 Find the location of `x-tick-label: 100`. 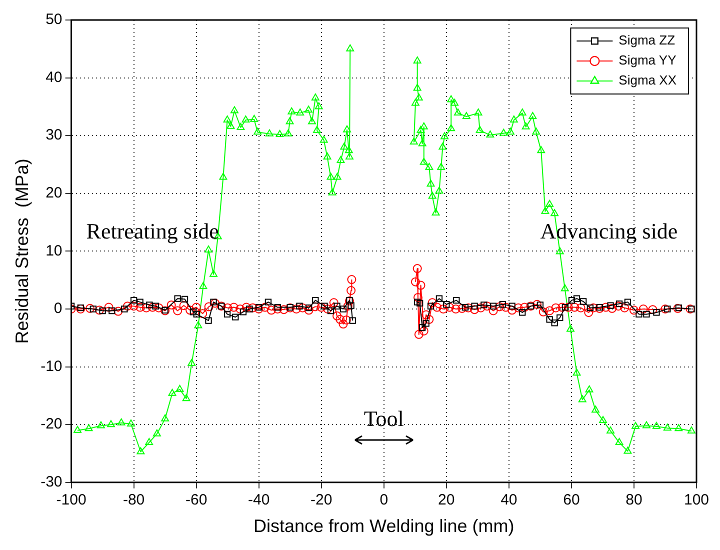

x-tick-label: 100 is located at coordinates (696, 500).